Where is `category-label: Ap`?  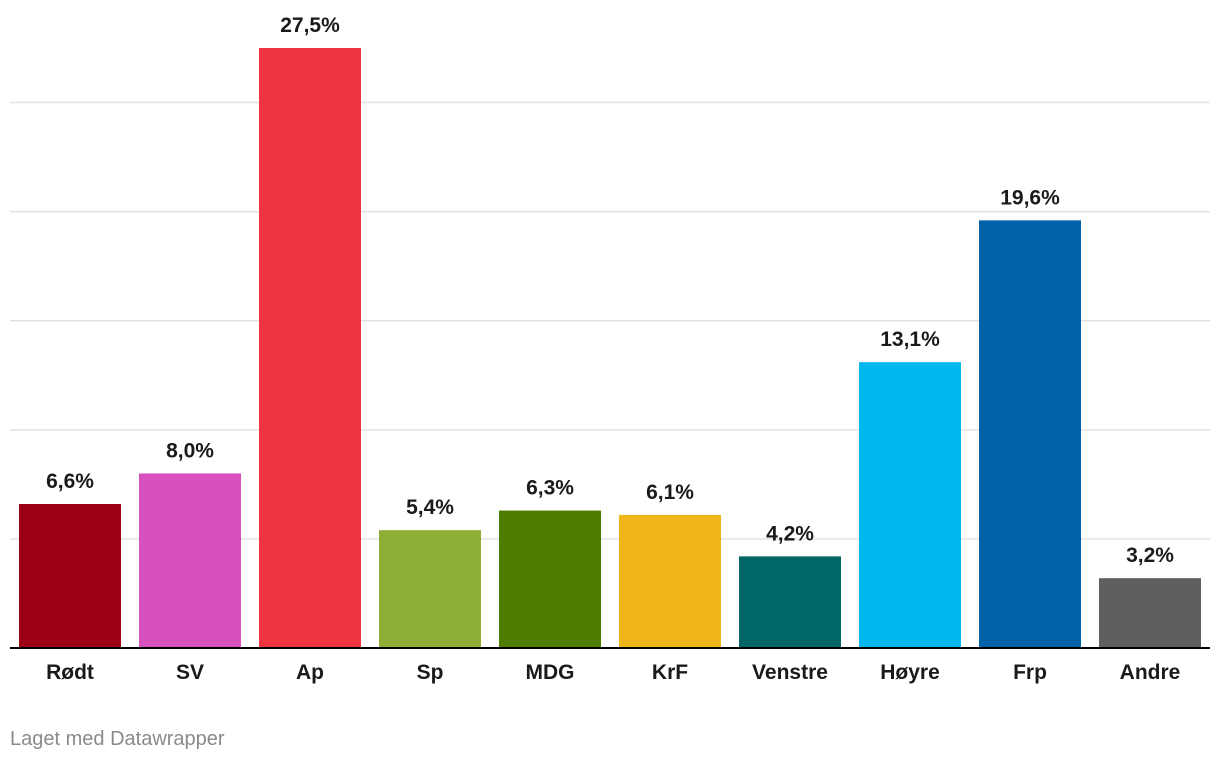
category-label: Ap is located at coordinates (310, 672).